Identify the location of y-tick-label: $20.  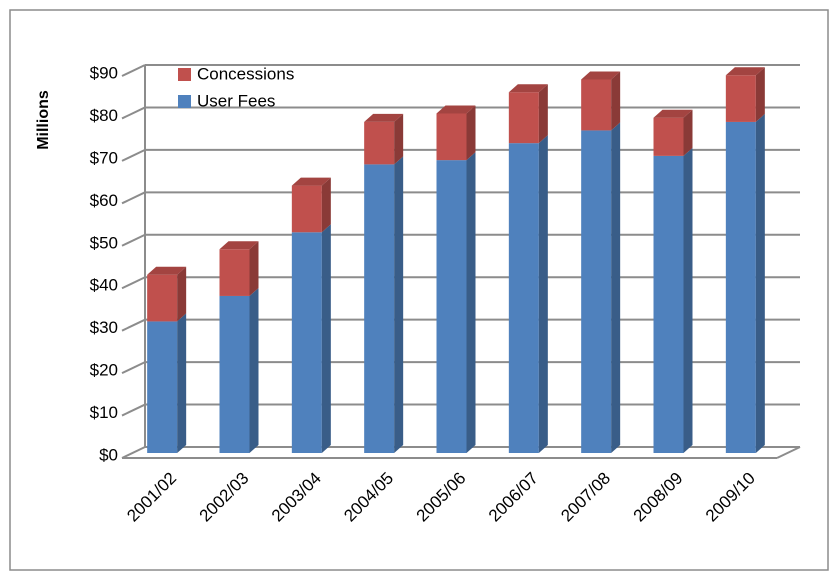
(104, 370).